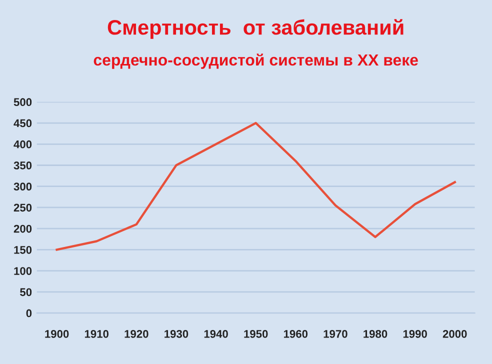 This screenshot has width=492, height=364. What do you see at coordinates (454, 334) in the screenshot?
I see `x-tick-label: 2000` at bounding box center [454, 334].